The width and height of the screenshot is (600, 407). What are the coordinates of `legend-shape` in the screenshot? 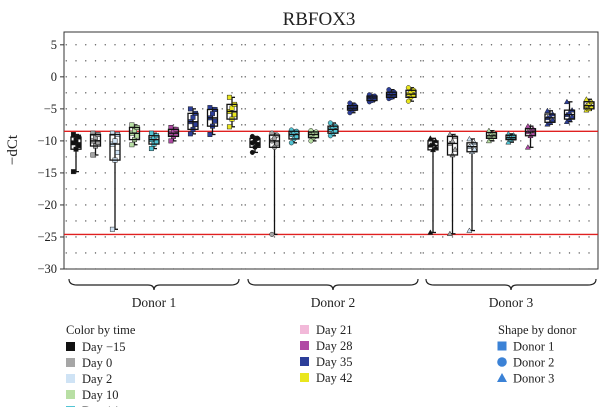 It's located at (502, 362).